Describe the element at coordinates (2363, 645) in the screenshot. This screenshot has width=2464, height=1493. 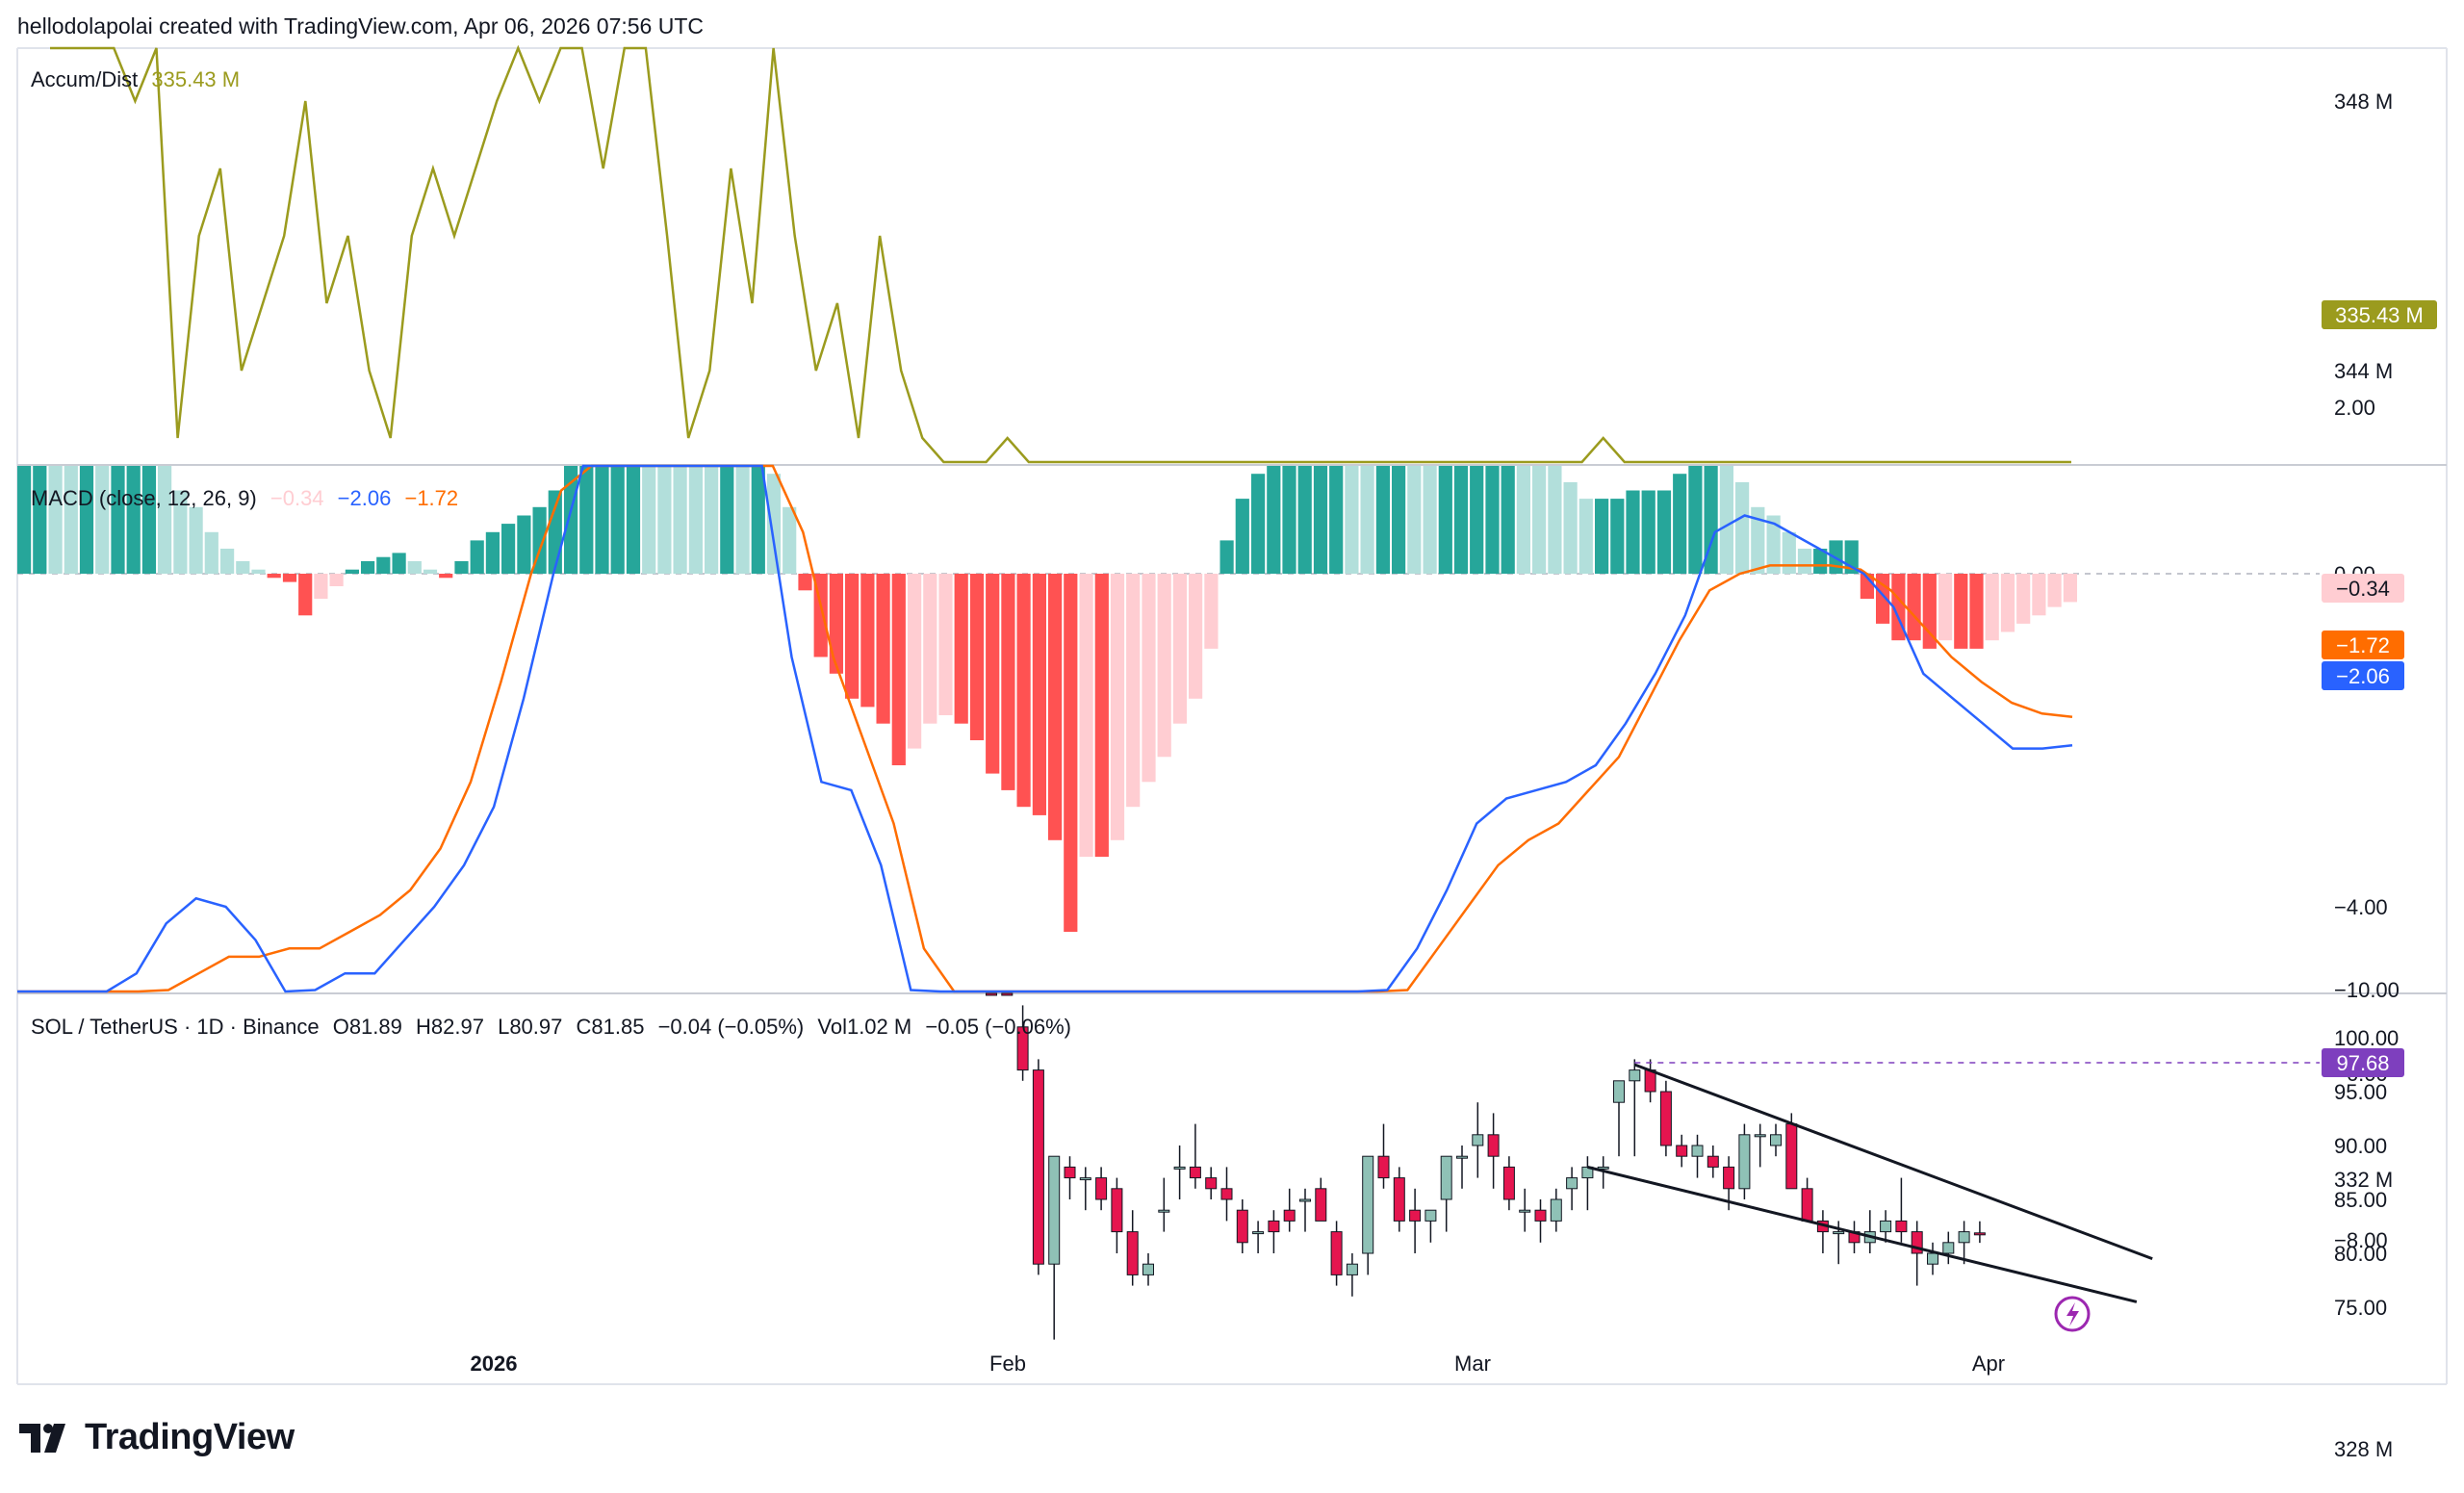
I see `signal-tag-text: −1.72` at that location.